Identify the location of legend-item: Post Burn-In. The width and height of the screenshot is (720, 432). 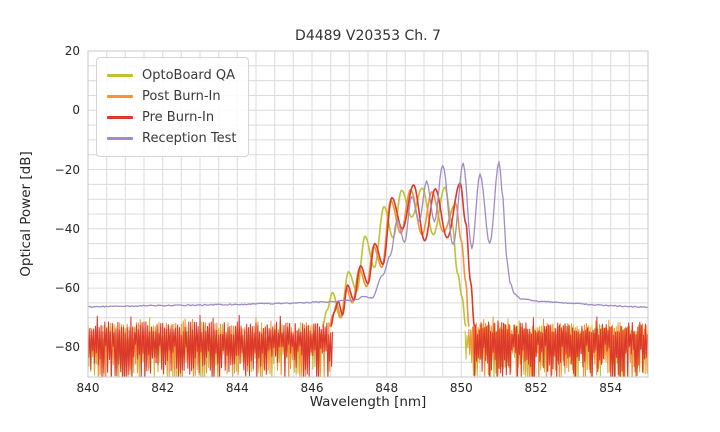
(171, 96).